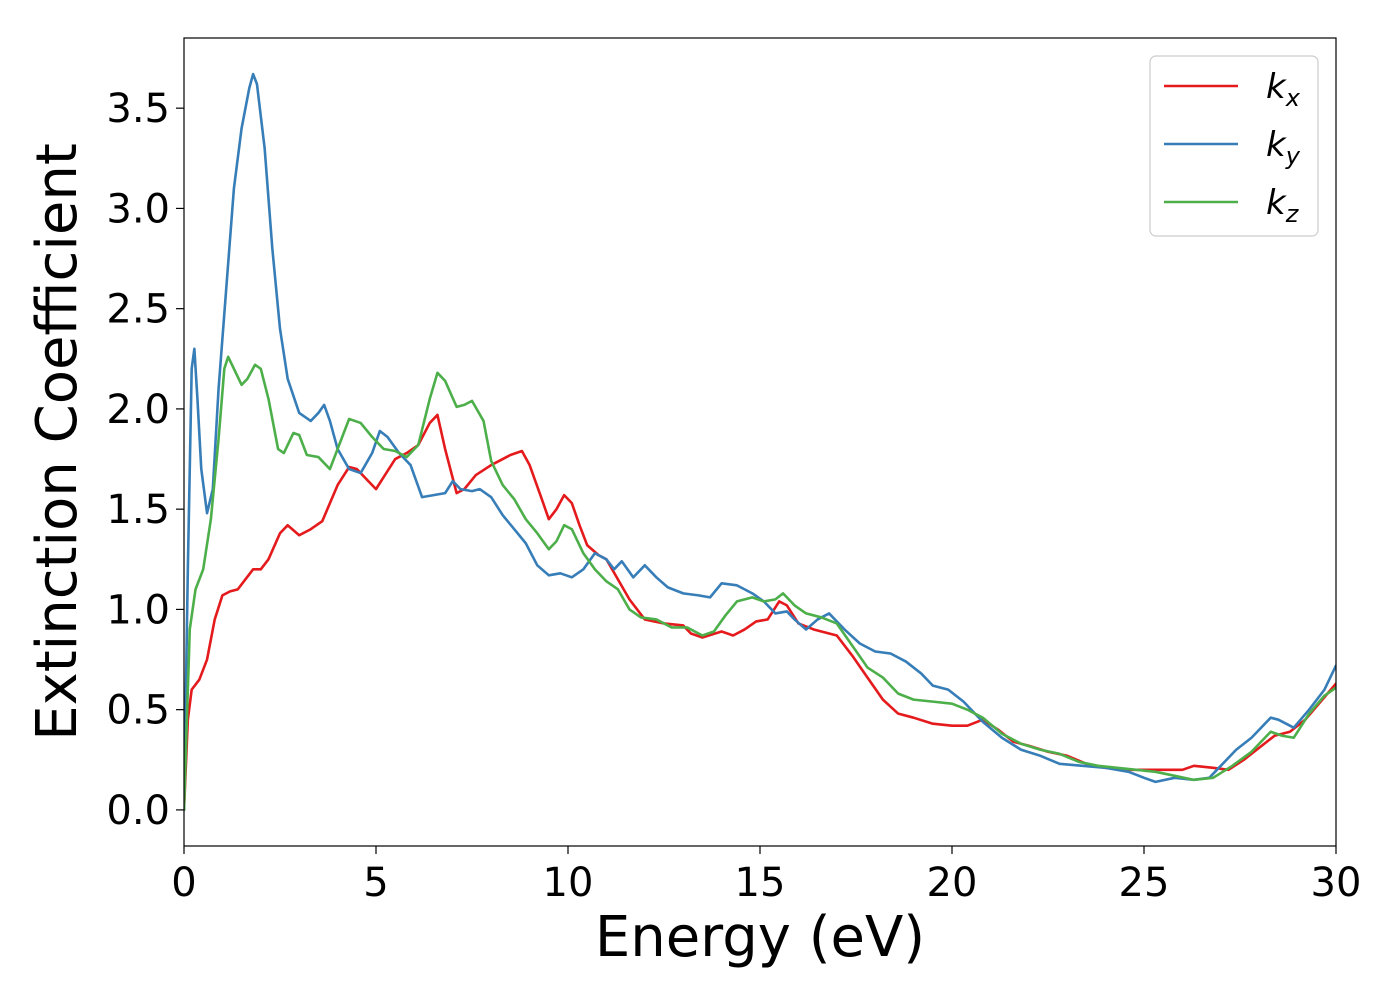 The width and height of the screenshot is (1400, 1000). What do you see at coordinates (1144, 883) in the screenshot?
I see `x-tick-label: 25` at bounding box center [1144, 883].